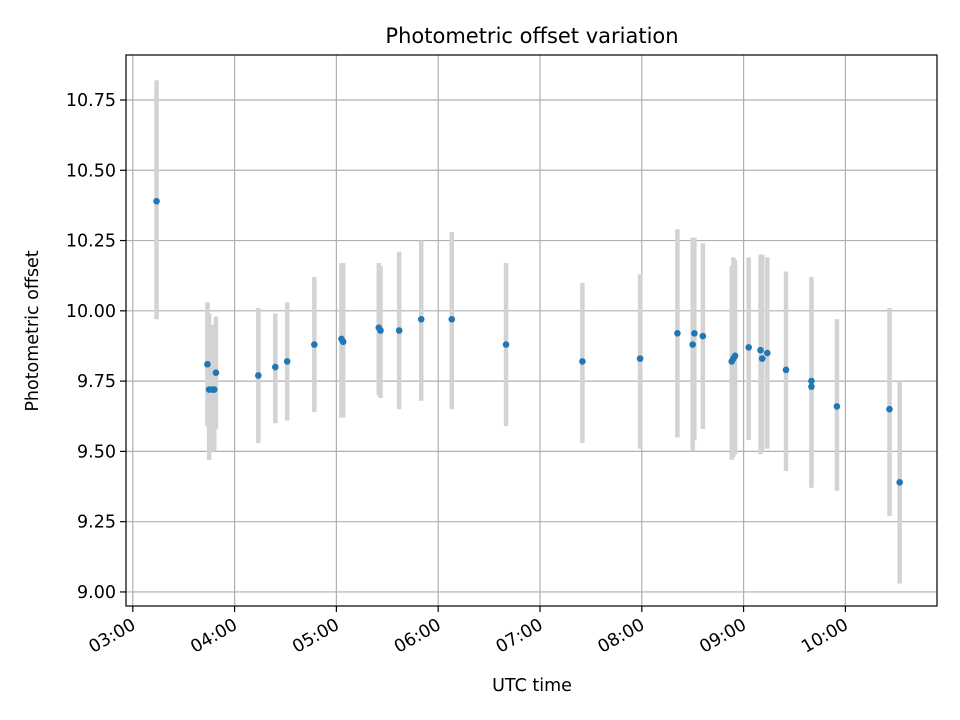 The height and width of the screenshot is (720, 960). Describe the element at coordinates (96, 347) in the screenshot. I see `y-axis-ticks: 9.00 9.25 9.50 9.75 10.00 10.25 10.50 10.75` at that location.